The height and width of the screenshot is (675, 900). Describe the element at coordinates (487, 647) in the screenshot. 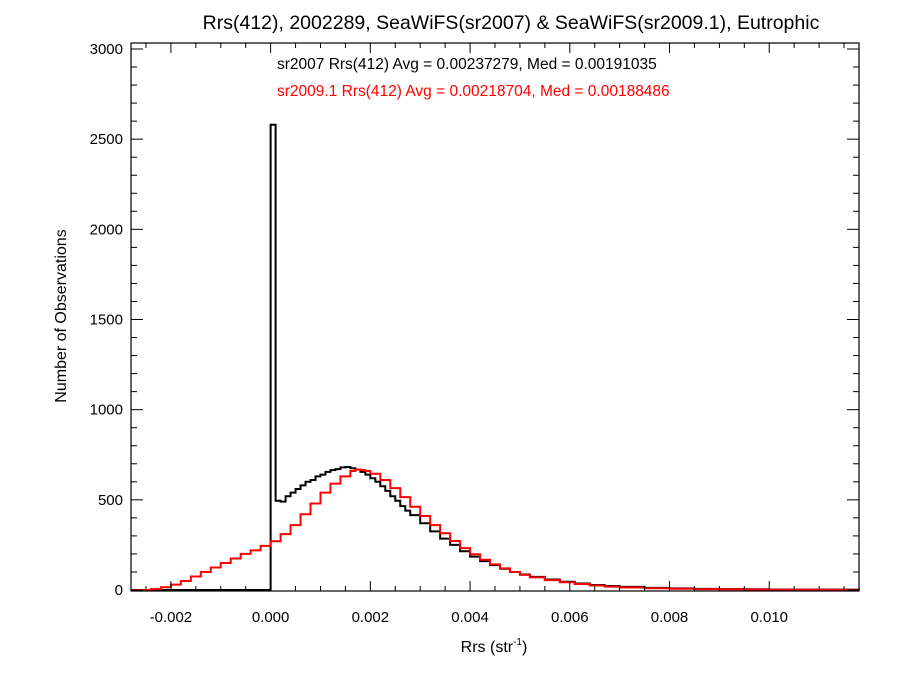

I see `x-axis-title-main: Rrs (str` at that location.